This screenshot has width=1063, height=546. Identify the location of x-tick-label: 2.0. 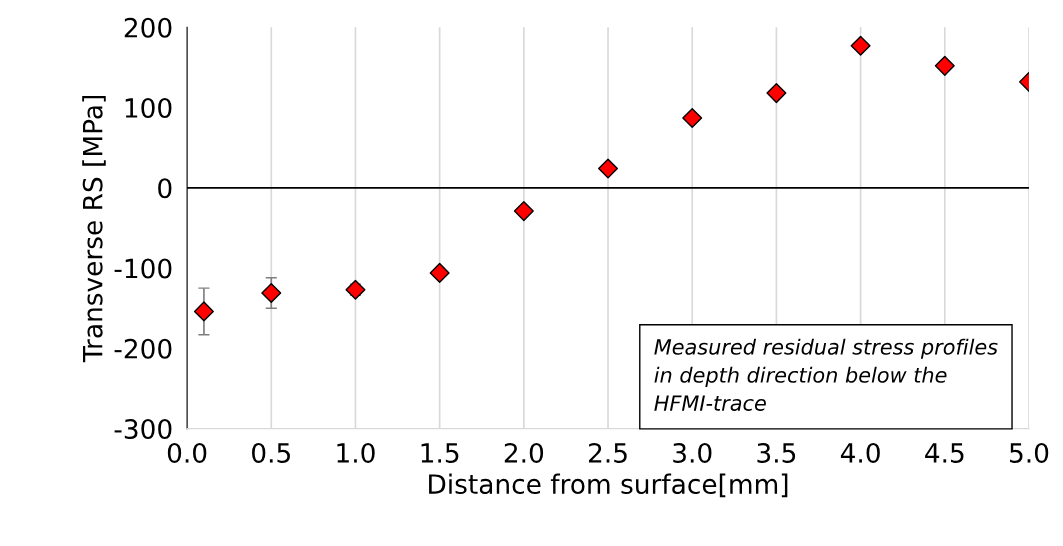
(524, 452).